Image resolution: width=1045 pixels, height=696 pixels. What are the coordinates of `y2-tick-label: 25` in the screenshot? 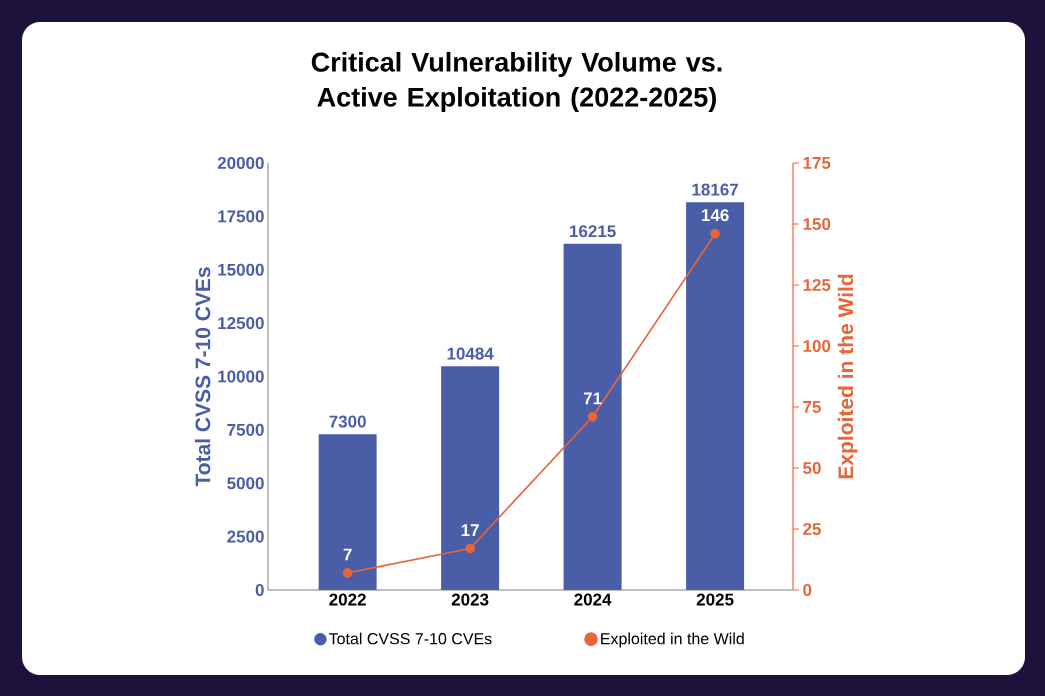 It's located at (812, 529).